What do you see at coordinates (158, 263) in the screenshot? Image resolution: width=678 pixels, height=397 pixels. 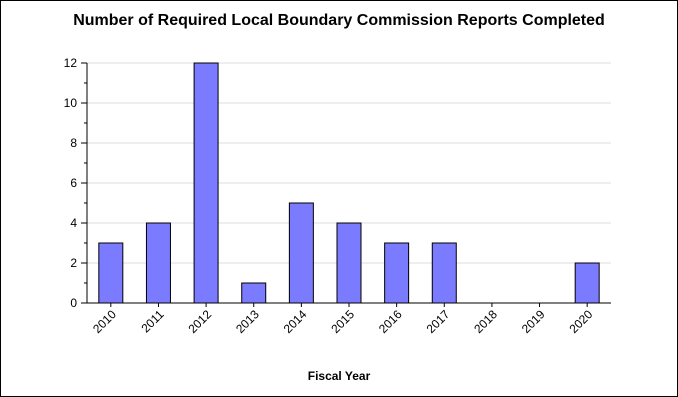 I see `bar-2011` at bounding box center [158, 263].